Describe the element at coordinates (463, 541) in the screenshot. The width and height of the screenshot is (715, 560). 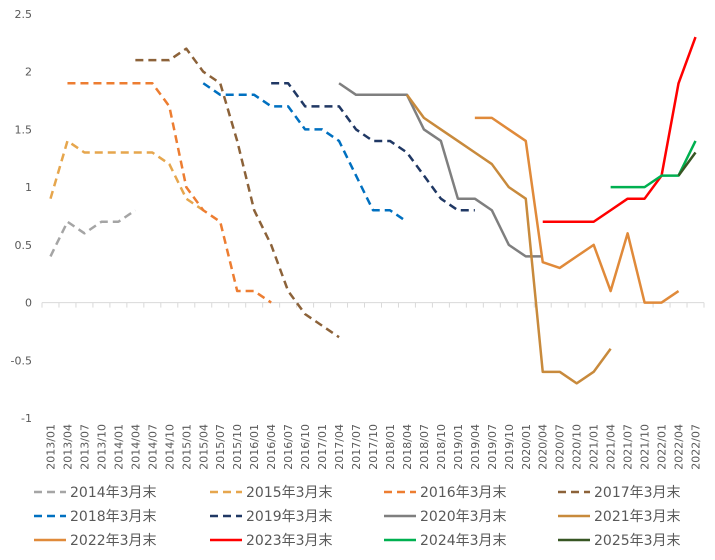
I see `legend-label: 2024年3月末` at that location.